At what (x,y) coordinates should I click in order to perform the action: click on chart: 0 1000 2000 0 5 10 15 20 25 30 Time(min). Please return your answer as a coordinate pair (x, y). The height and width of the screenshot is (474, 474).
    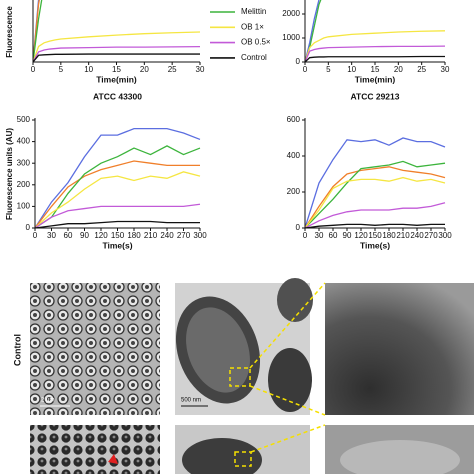
    Looking at the image, I should click on (366, 42).